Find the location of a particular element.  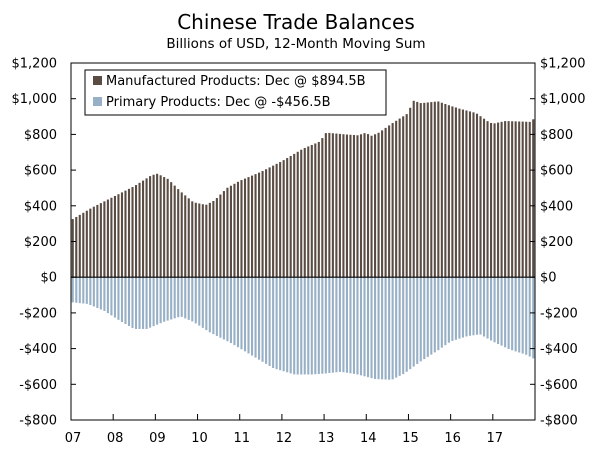

chart-subtitle: Billions of USD, 12-Month Moving Sum is located at coordinates (295, 44).